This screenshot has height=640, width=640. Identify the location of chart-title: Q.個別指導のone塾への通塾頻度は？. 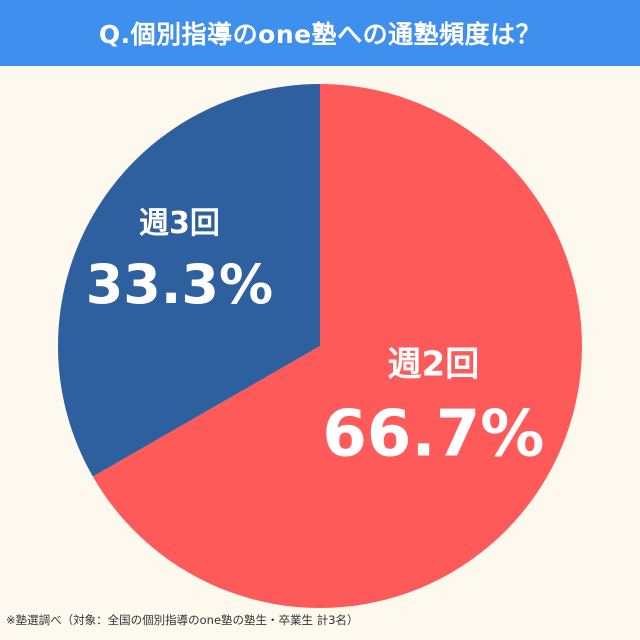
(320, 33).